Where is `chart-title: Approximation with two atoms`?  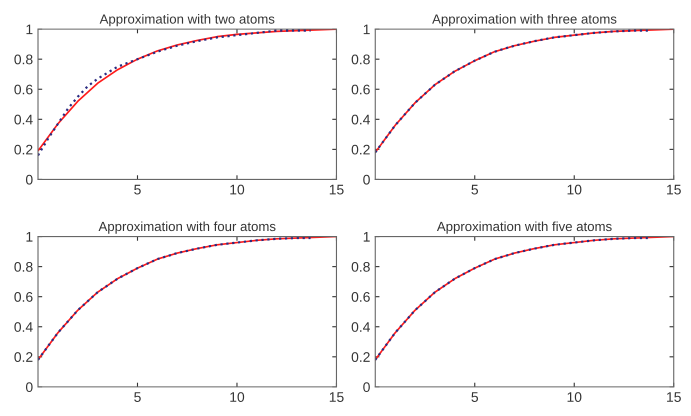 chart-title: Approximation with two atoms is located at coordinates (187, 20).